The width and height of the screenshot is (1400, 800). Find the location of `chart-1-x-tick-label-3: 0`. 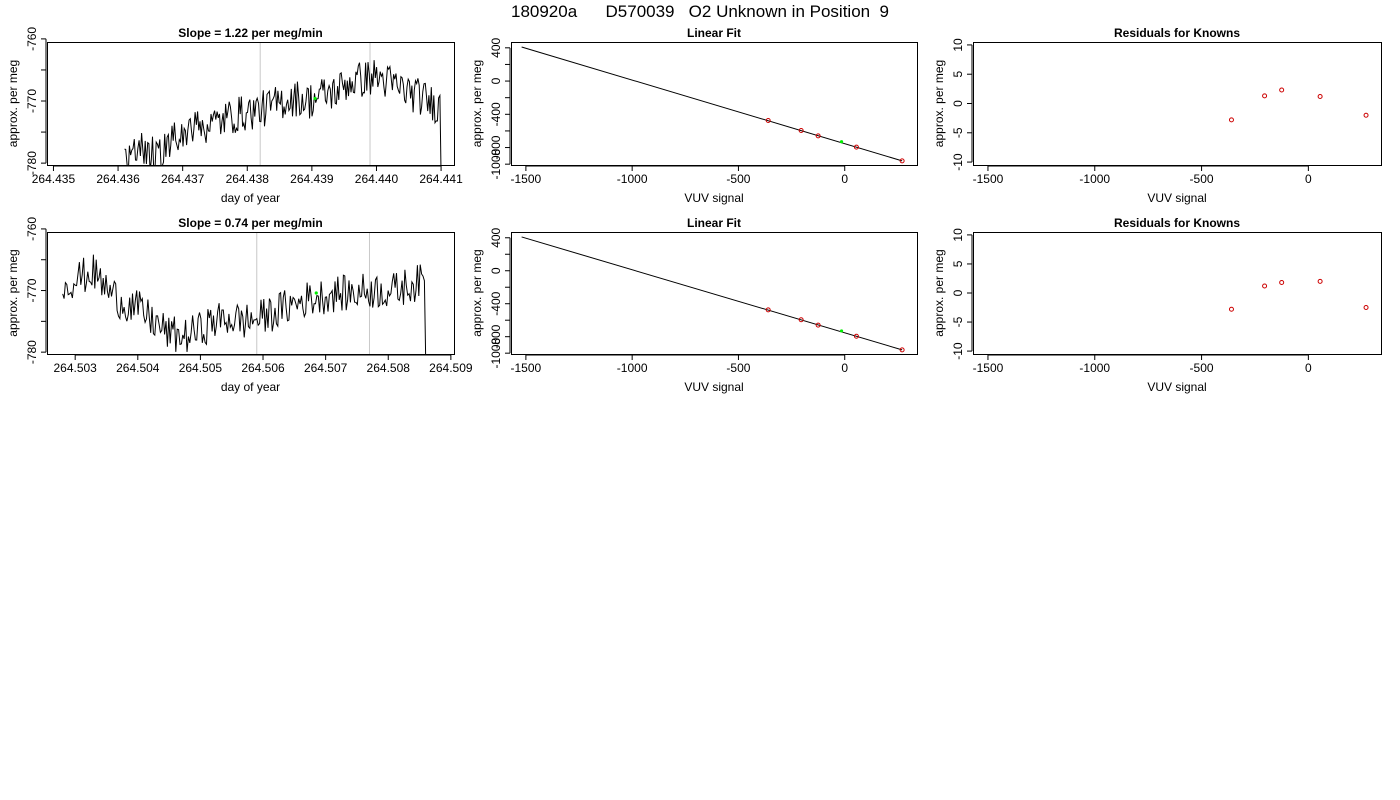

chart-1-x-tick-label-3: 0 is located at coordinates (844, 179).